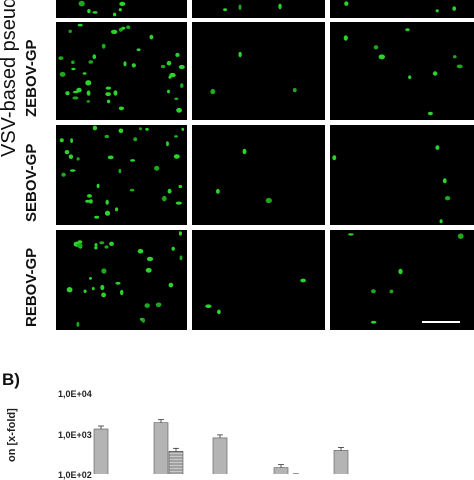  Describe the element at coordinates (75, 394) in the screenshot. I see `ytick-label: 1,0E+04` at that location.